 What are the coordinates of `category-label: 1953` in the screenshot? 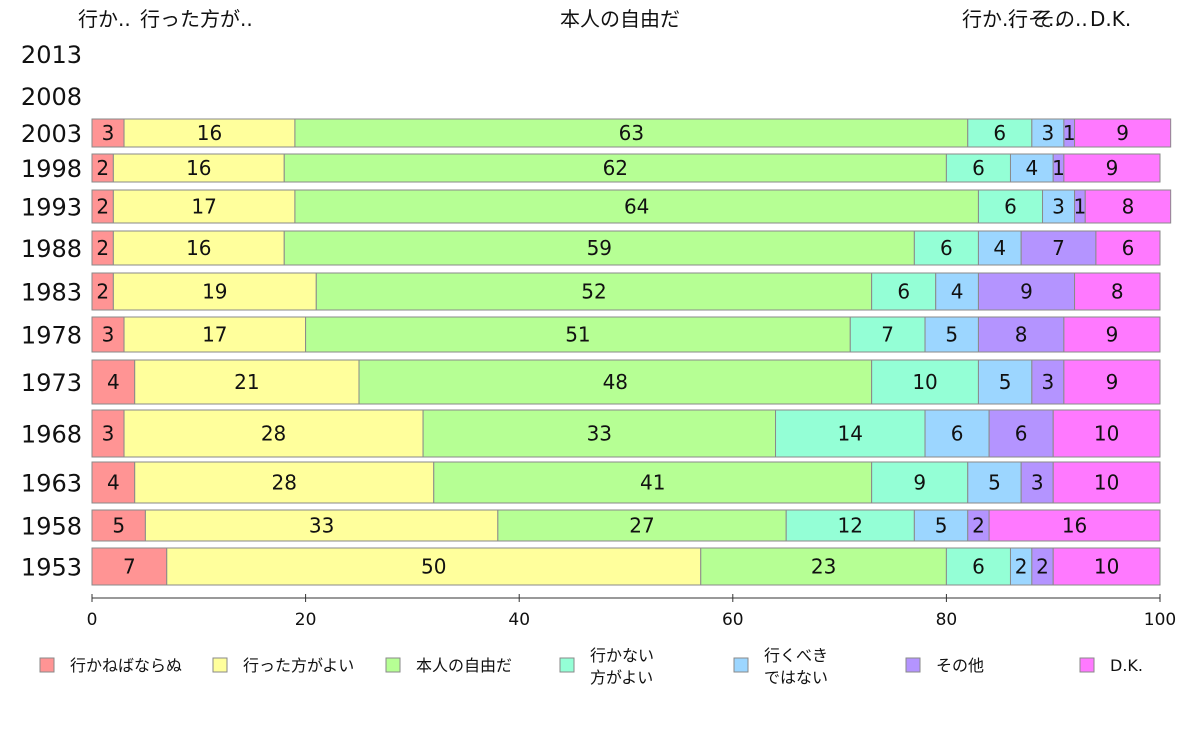 It's located at (51, 568).